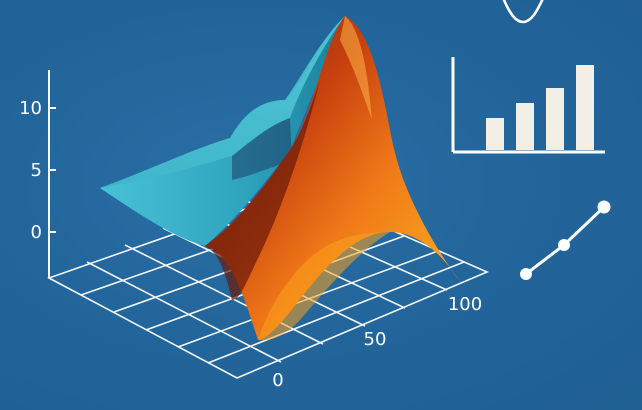  I want to click on floor-axis: 0 50 100, so click(377, 342).